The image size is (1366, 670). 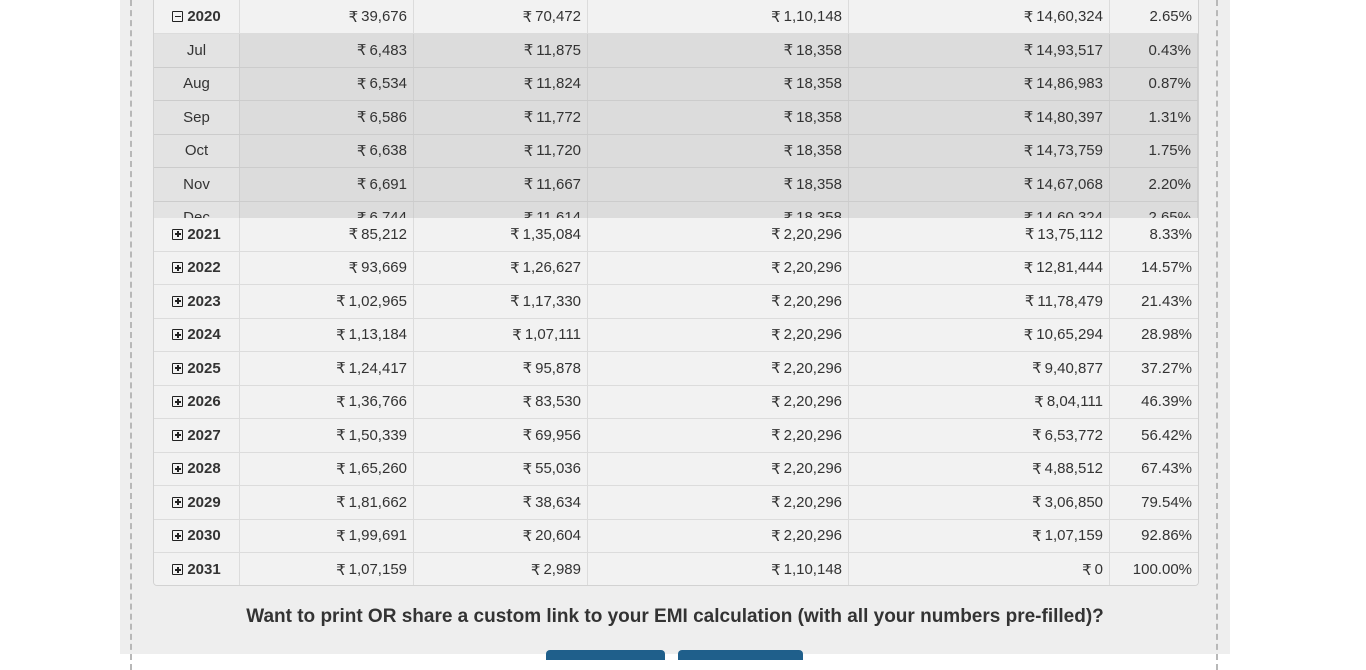 I want to click on year-cell: 2030, so click(x=197, y=535).